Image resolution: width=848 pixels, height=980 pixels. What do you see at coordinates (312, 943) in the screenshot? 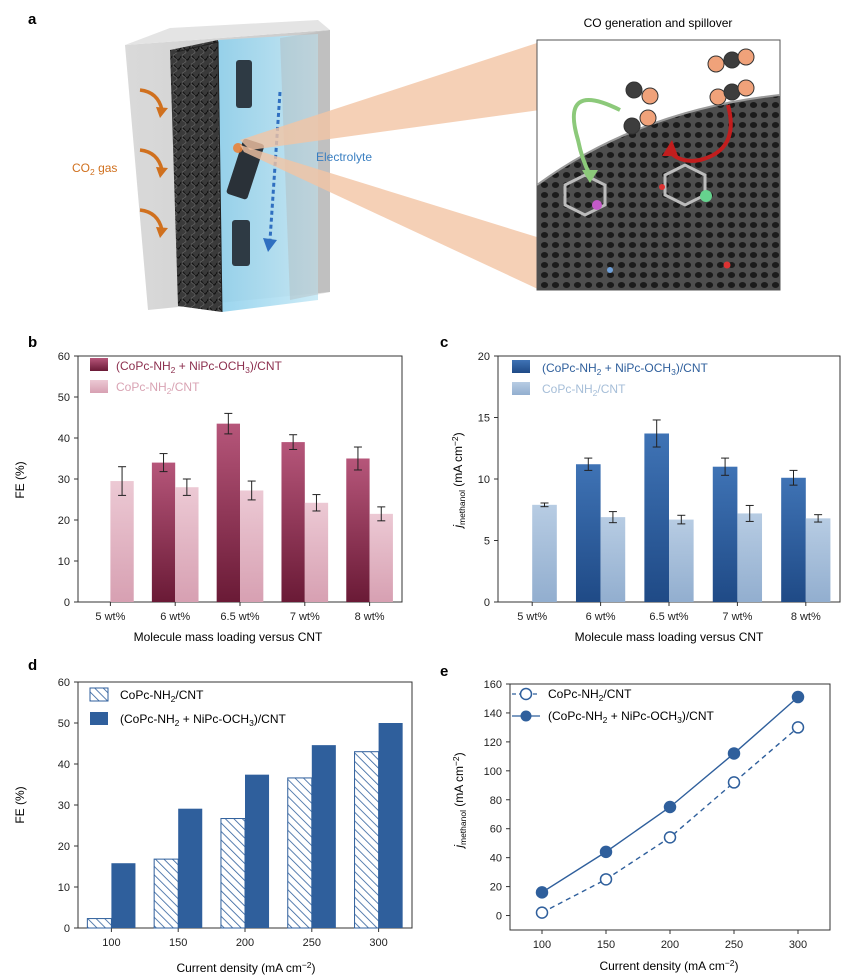
I see `x-tick-label: 250` at bounding box center [312, 943].